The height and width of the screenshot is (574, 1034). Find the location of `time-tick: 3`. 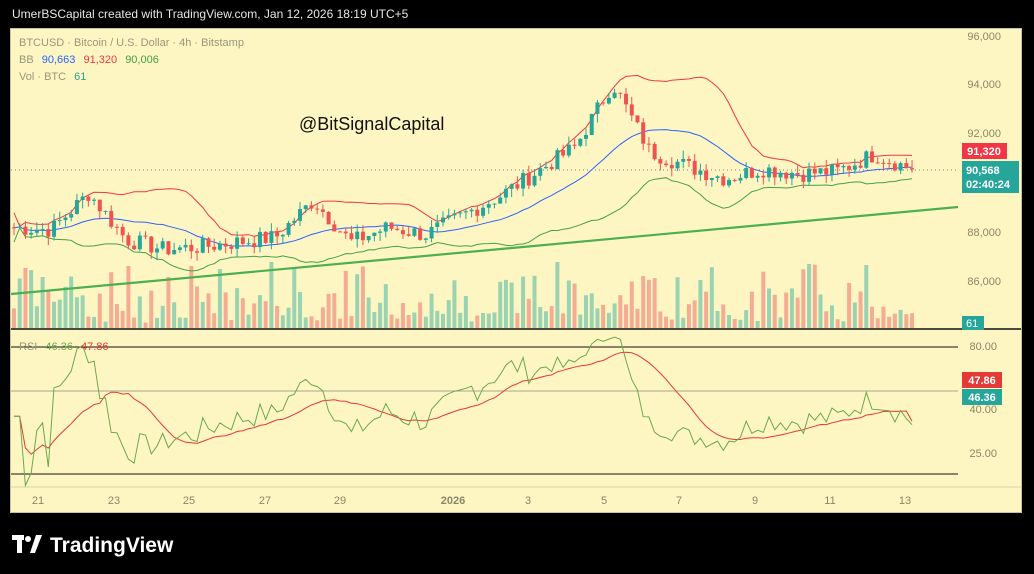

time-tick: 3 is located at coordinates (528, 501).